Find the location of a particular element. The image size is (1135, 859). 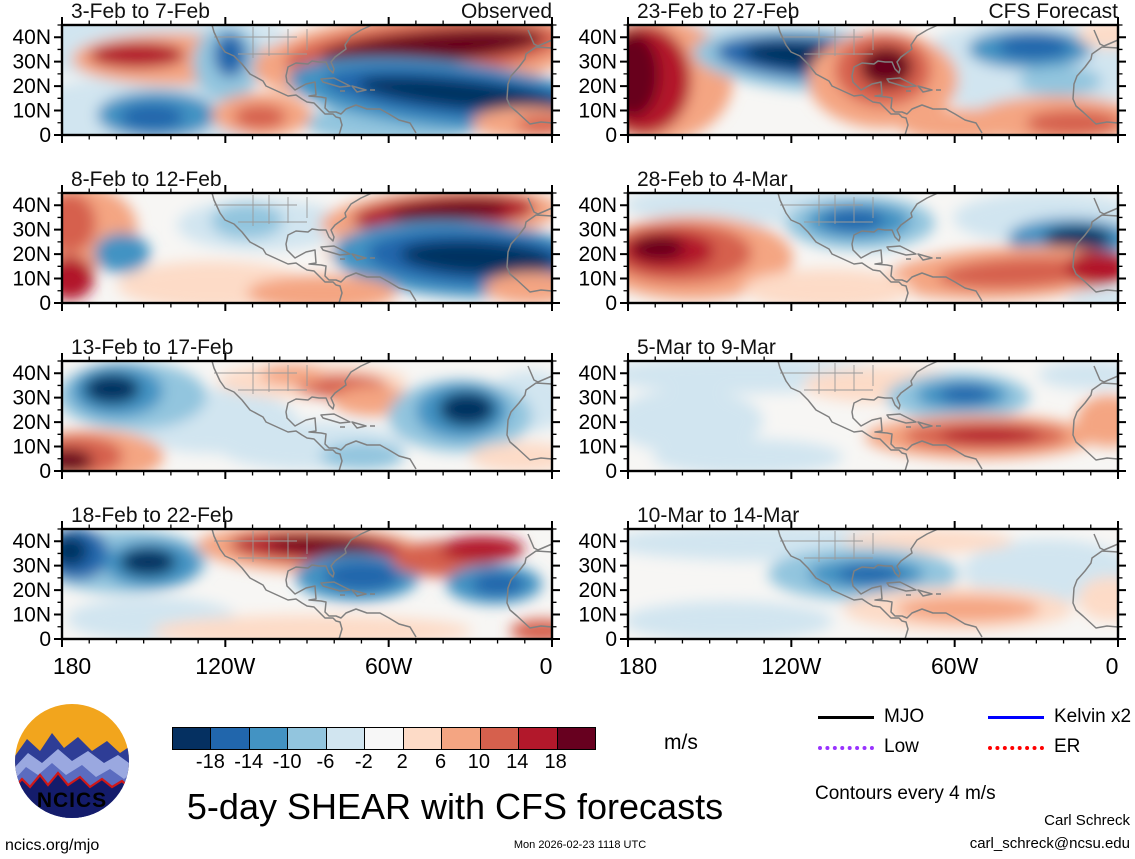

legend-label-low: Low is located at coordinates (901, 746).